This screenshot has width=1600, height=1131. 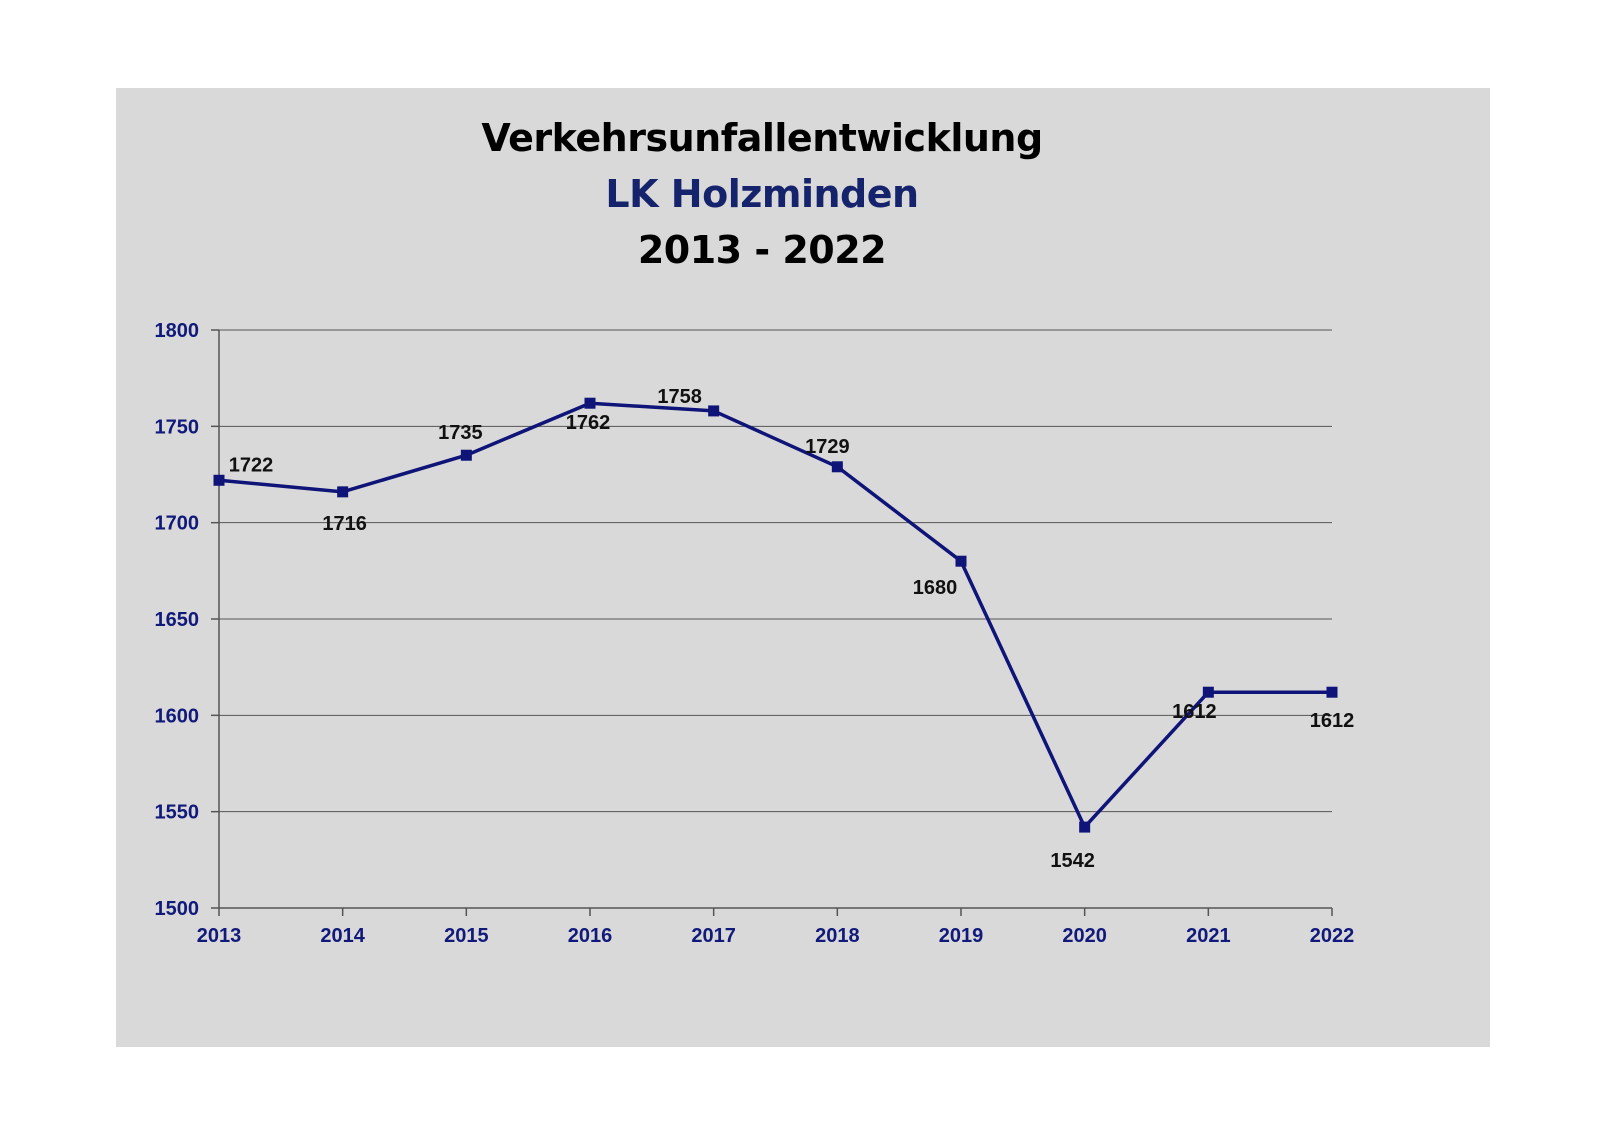 What do you see at coordinates (827, 447) in the screenshot?
I see `data-label: 1729` at bounding box center [827, 447].